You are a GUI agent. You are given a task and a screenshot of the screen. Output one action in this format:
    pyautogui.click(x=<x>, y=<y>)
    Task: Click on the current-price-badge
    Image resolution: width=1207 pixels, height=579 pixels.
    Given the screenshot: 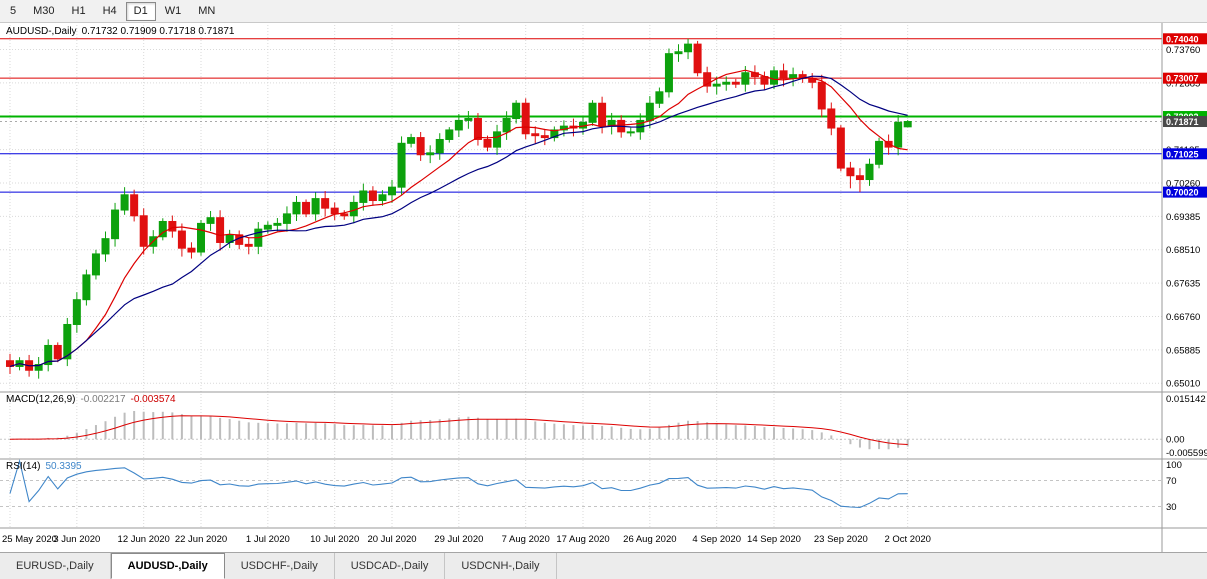 What is the action you would take?
    pyautogui.click(x=1185, y=122)
    